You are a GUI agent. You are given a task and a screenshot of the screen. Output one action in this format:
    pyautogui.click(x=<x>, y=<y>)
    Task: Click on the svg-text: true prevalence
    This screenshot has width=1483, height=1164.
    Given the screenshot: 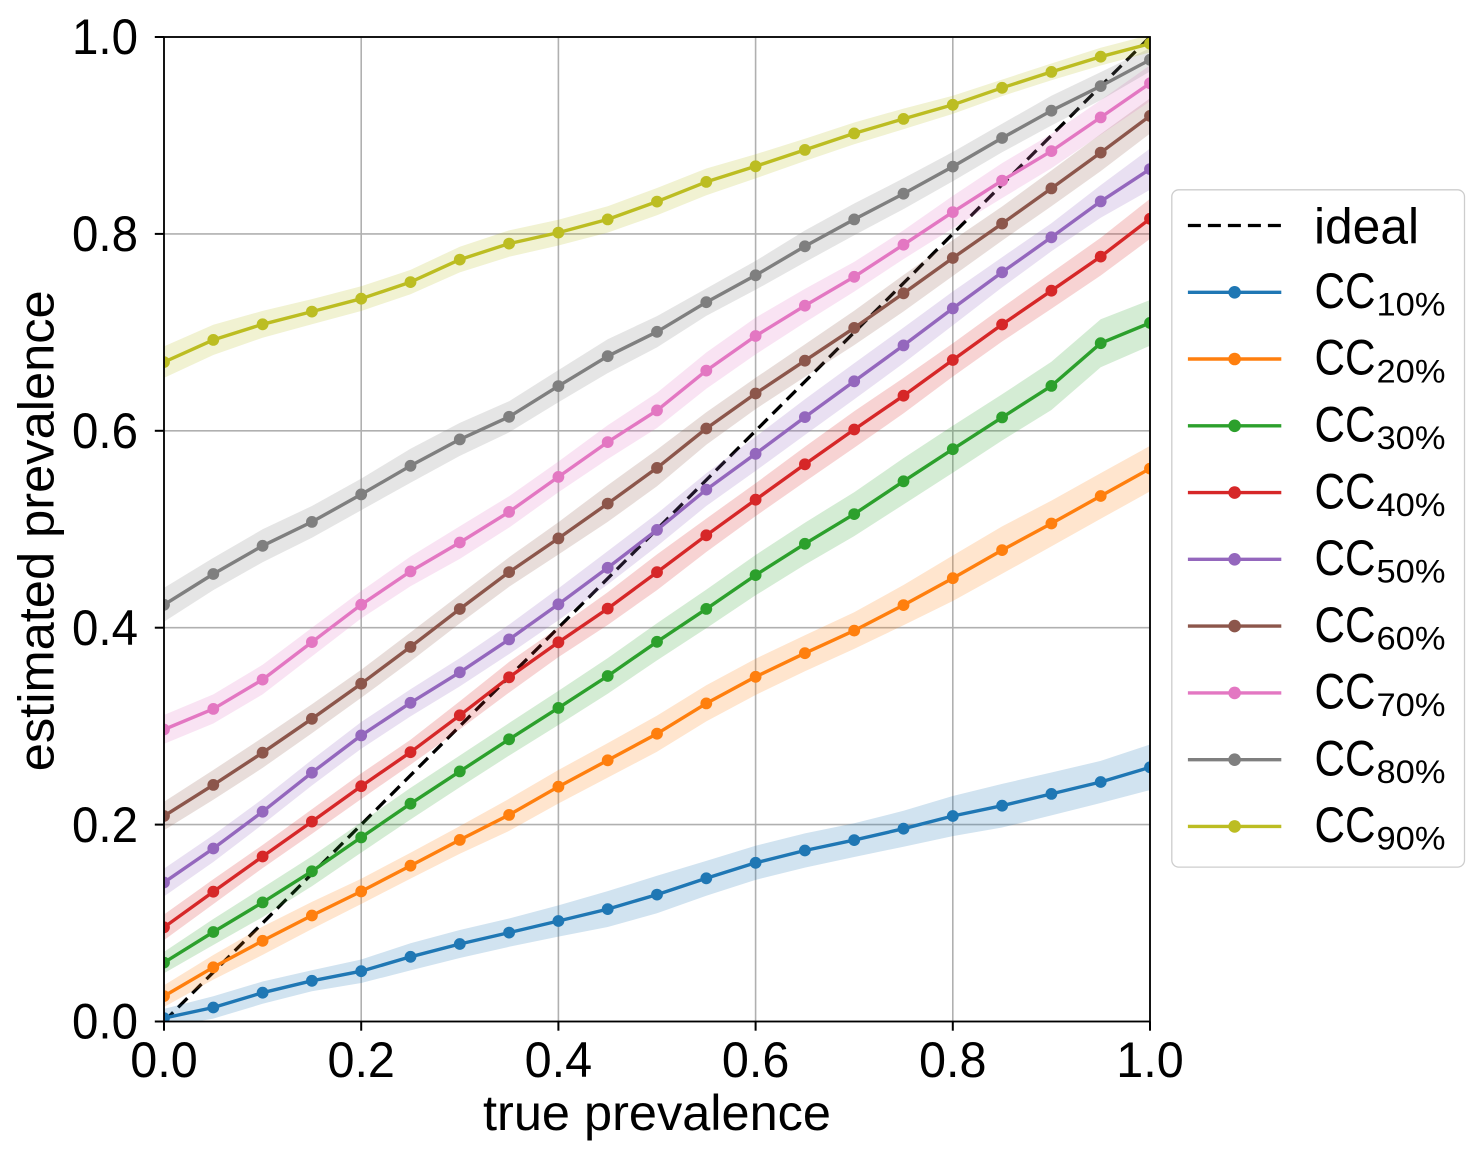 What is the action you would take?
    pyautogui.click(x=657, y=1113)
    